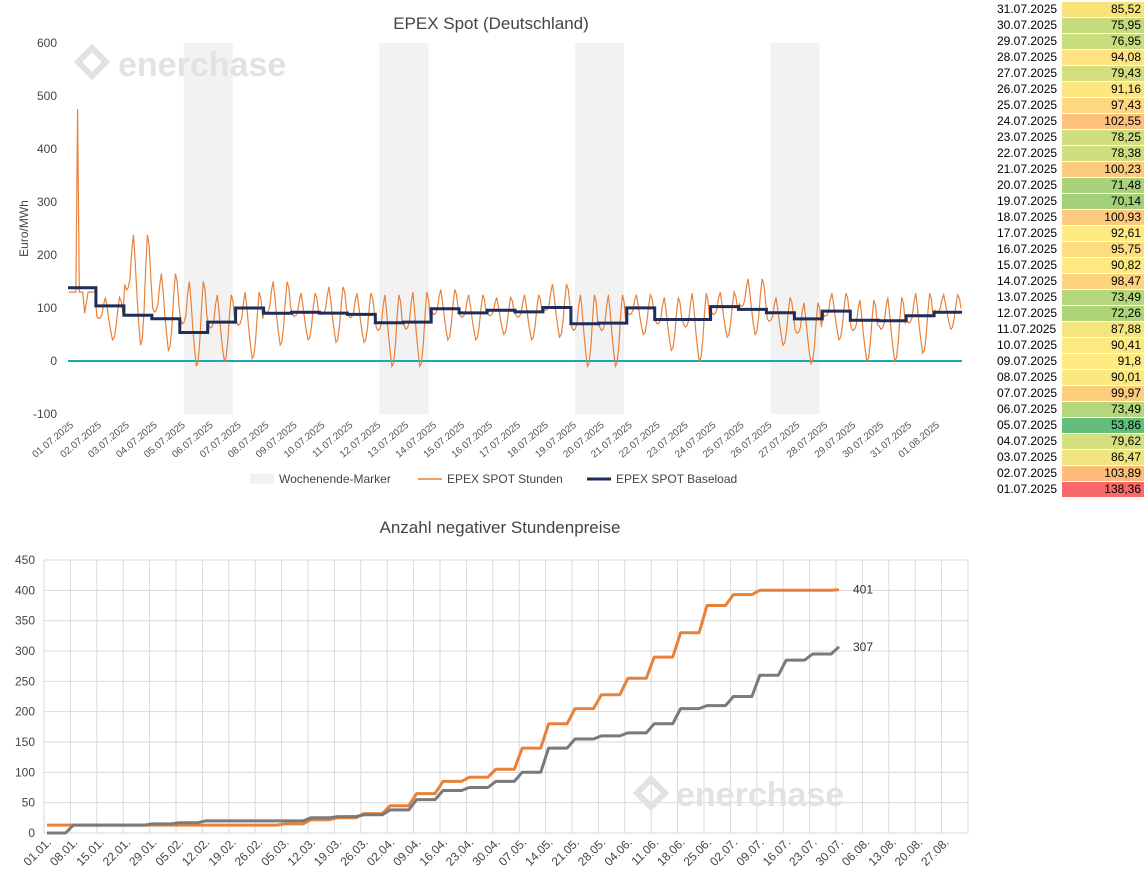 This screenshot has width=1144, height=878. Describe the element at coordinates (1069, 57) in the screenshot. I see `price-table-row: 28.07.2025 94,08` at that location.